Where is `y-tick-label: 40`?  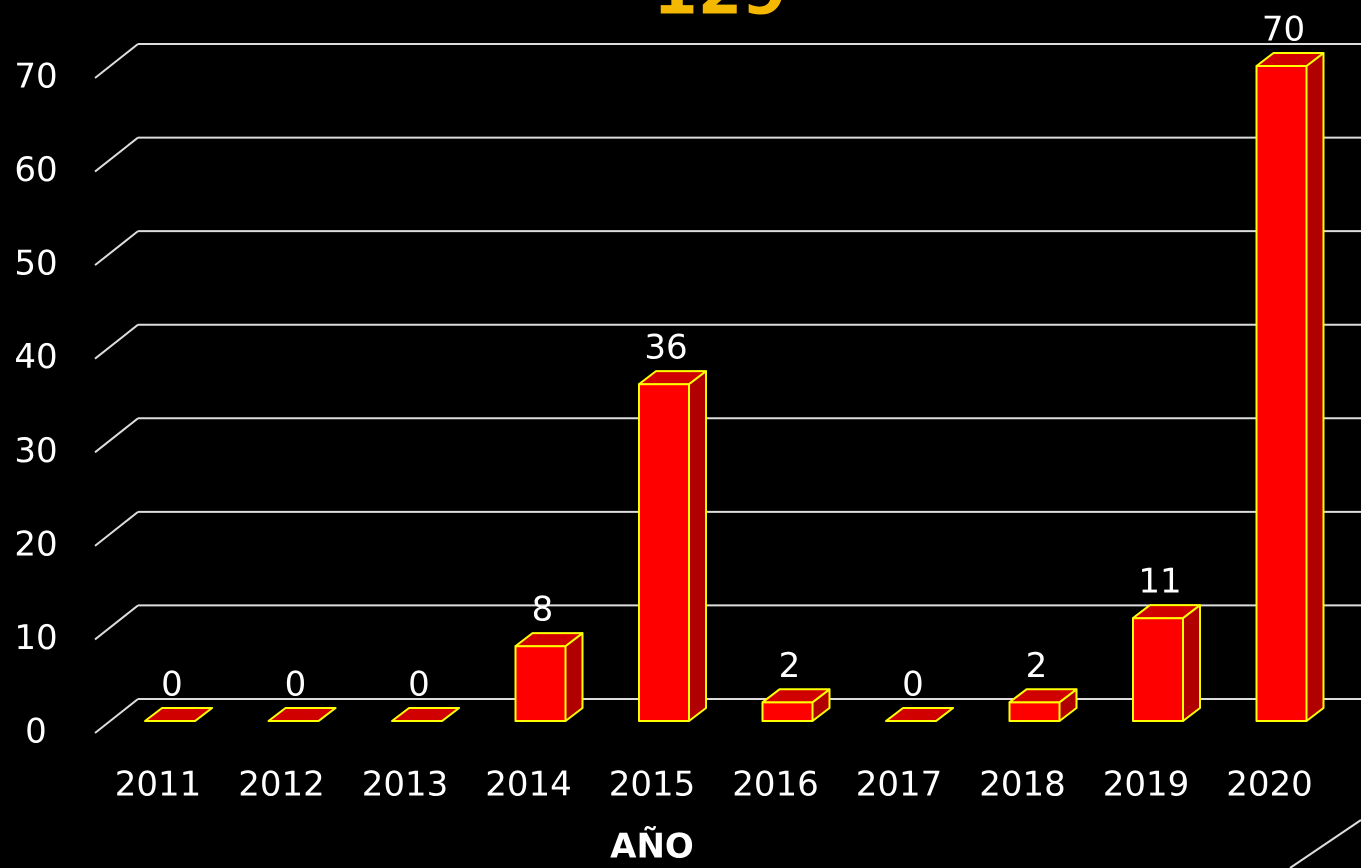 y-tick-label: 40 is located at coordinates (35, 357).